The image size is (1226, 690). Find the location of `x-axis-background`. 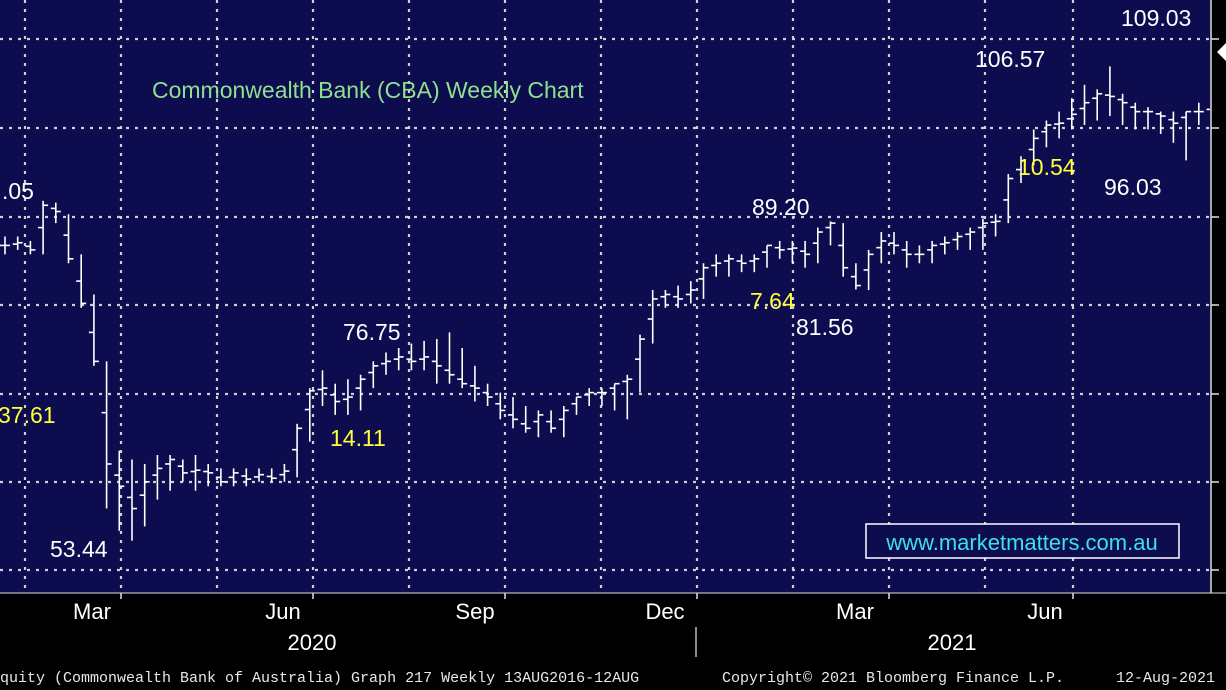

x-axis-background is located at coordinates (613, 628).